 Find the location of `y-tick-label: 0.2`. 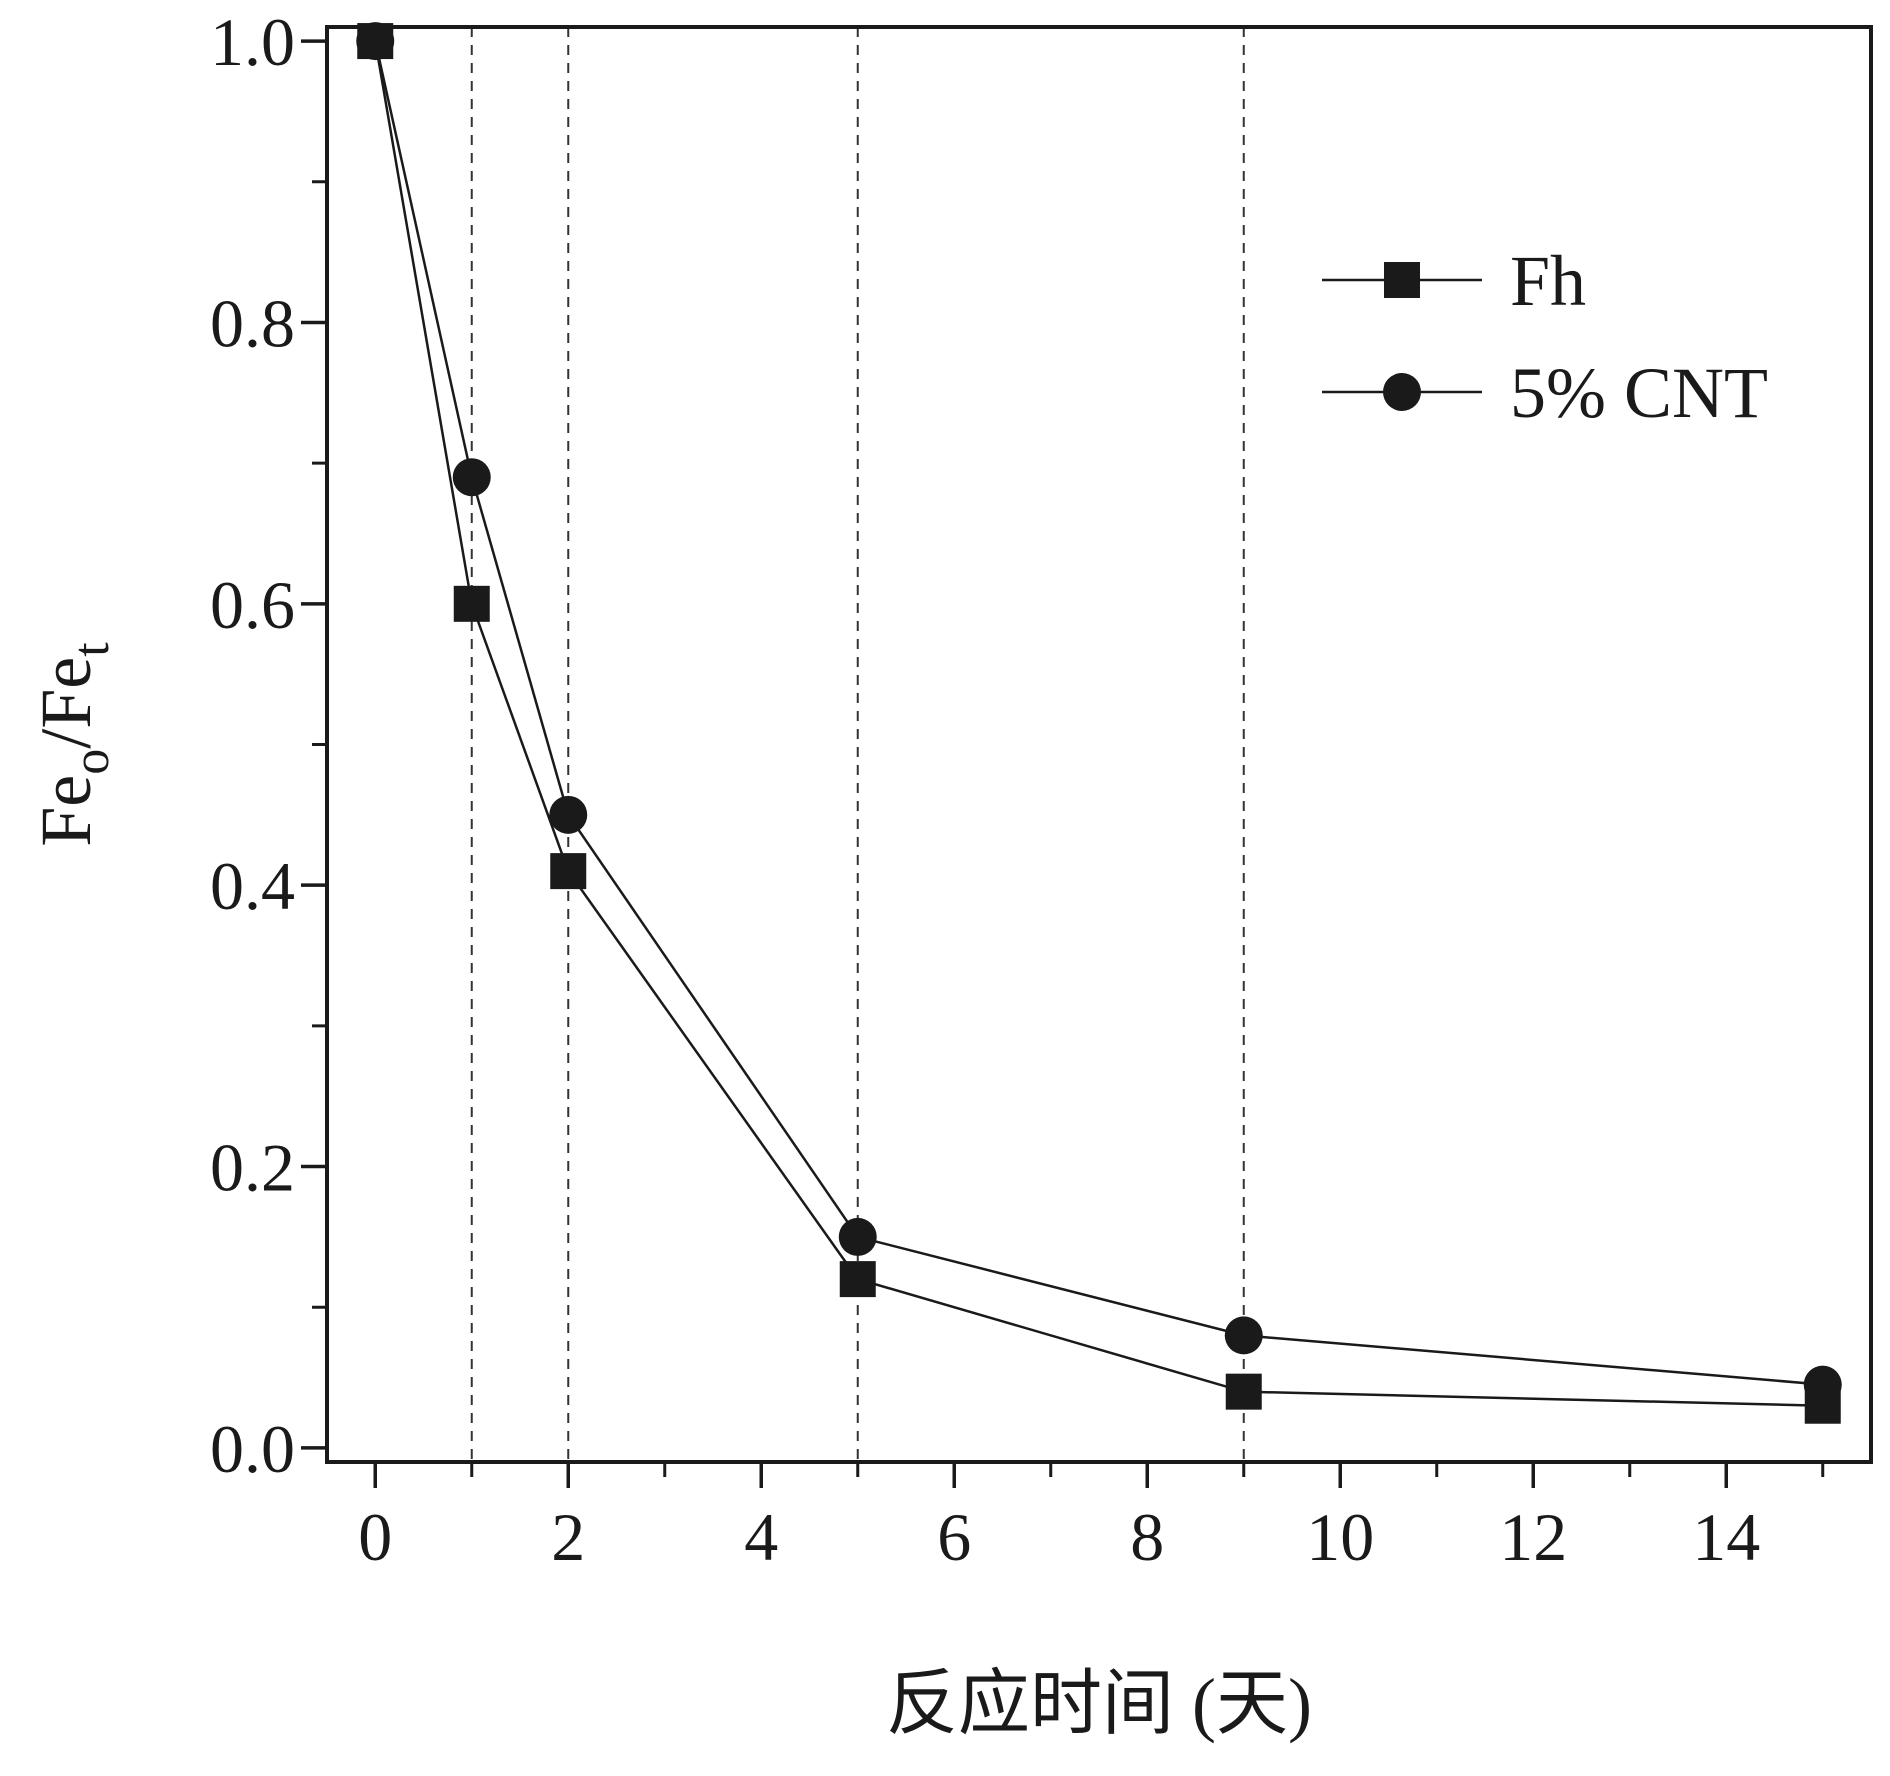

y-tick-label: 0.2 is located at coordinates (252, 1168).